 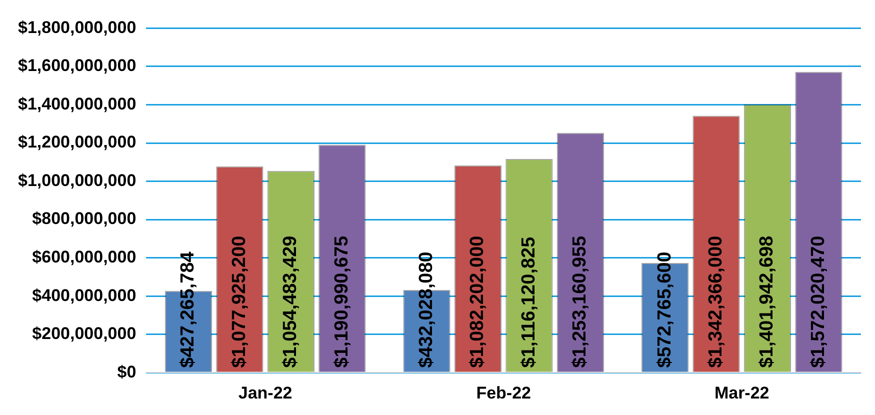 What do you see at coordinates (665, 310) in the screenshot?
I see `data-label: $572,765,600` at bounding box center [665, 310].